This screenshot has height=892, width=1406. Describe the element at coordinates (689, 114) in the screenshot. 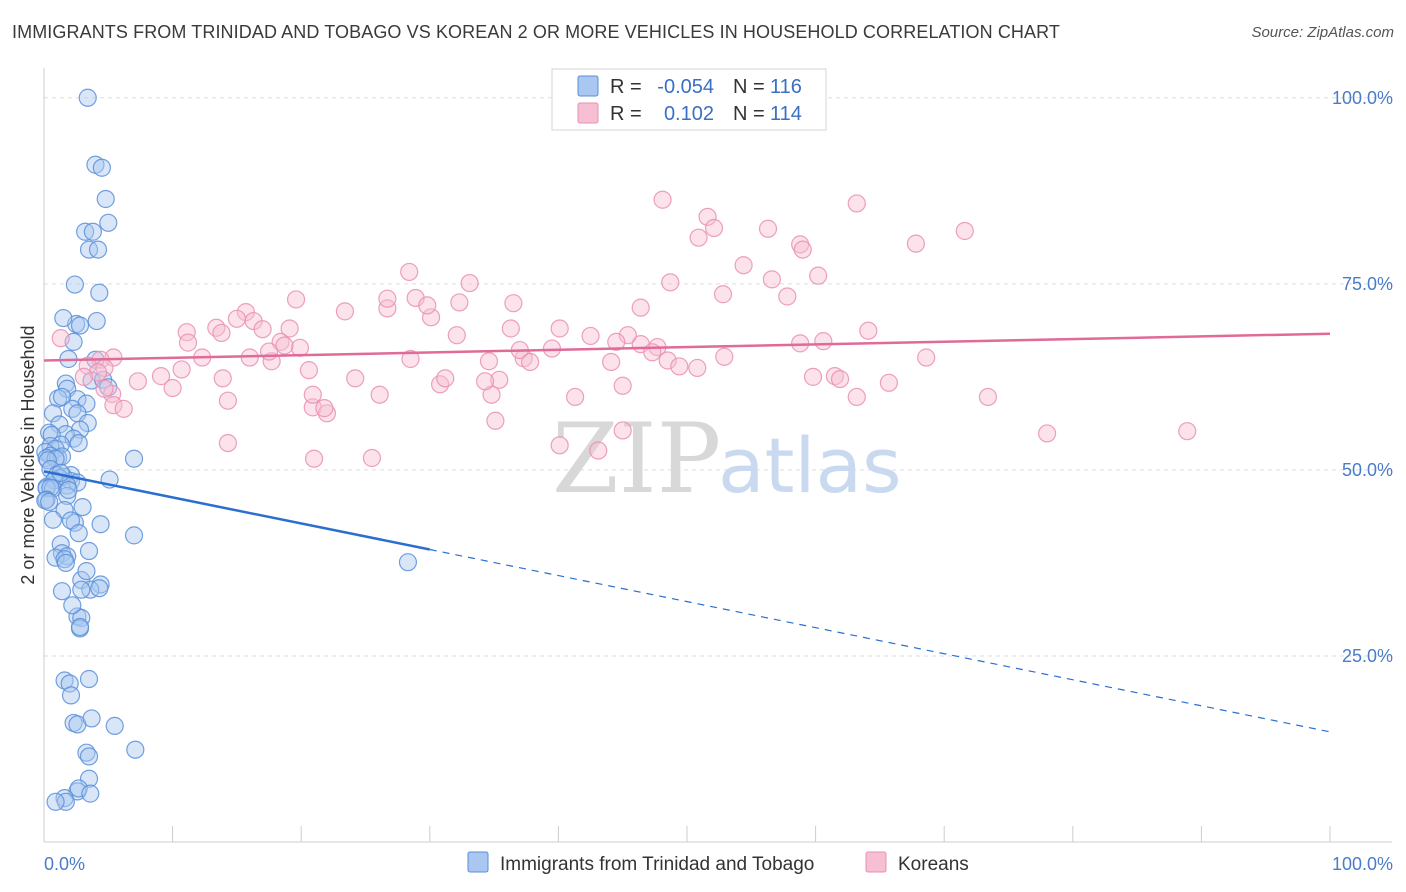

I see `stats-r-value-korean: 0.102` at that location.